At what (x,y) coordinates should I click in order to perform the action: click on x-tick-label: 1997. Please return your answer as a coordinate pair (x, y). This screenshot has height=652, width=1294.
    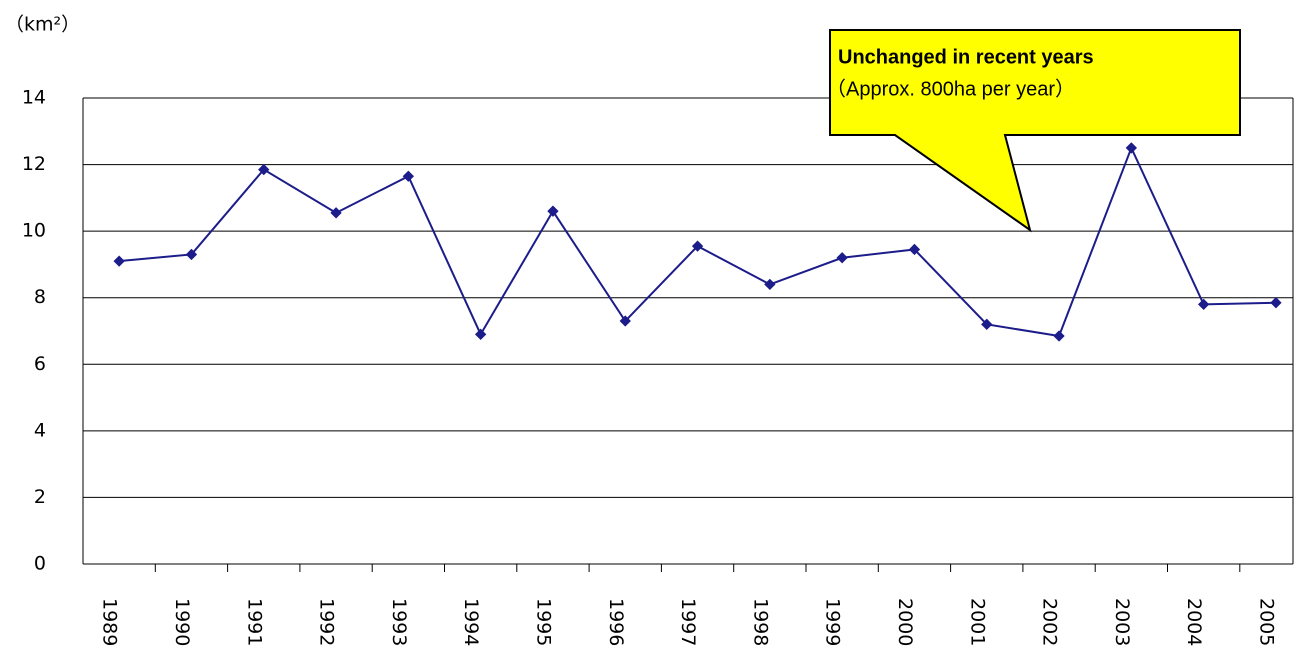
    Looking at the image, I should click on (688, 622).